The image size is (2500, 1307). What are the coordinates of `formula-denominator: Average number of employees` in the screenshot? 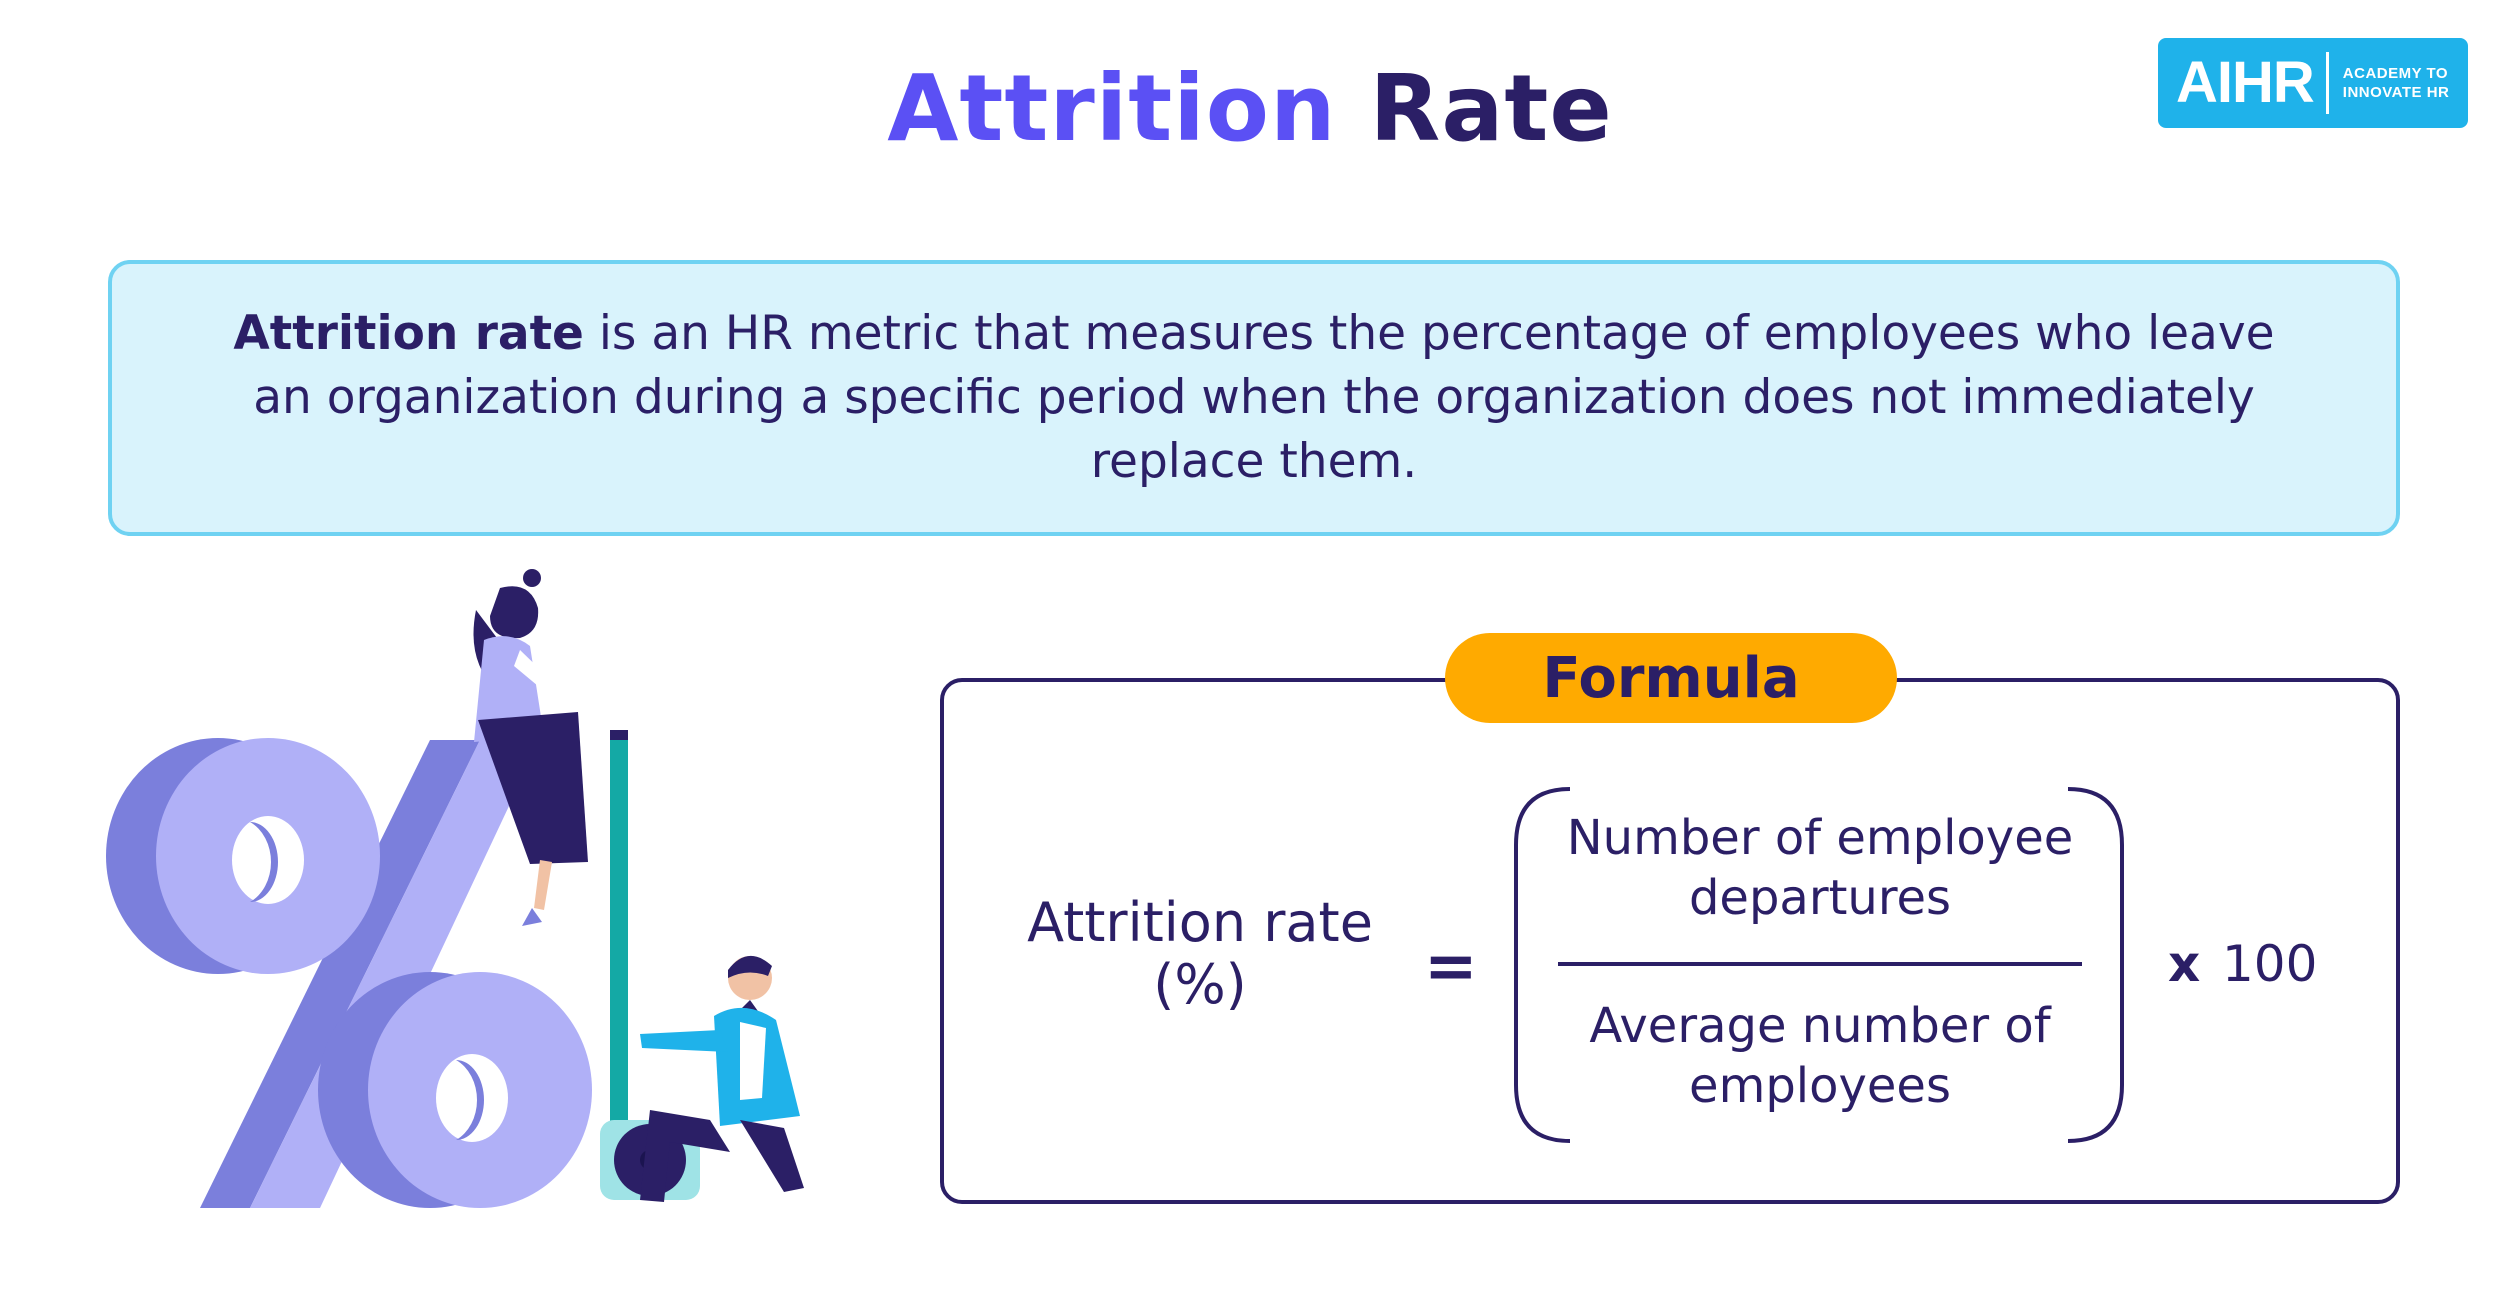 It's located at (1820, 1056).